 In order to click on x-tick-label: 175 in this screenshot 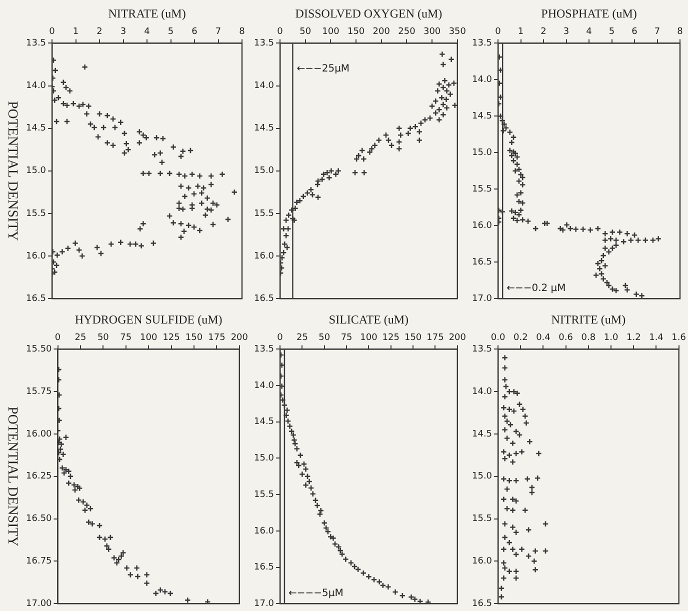, I will do `click(217, 338)`.